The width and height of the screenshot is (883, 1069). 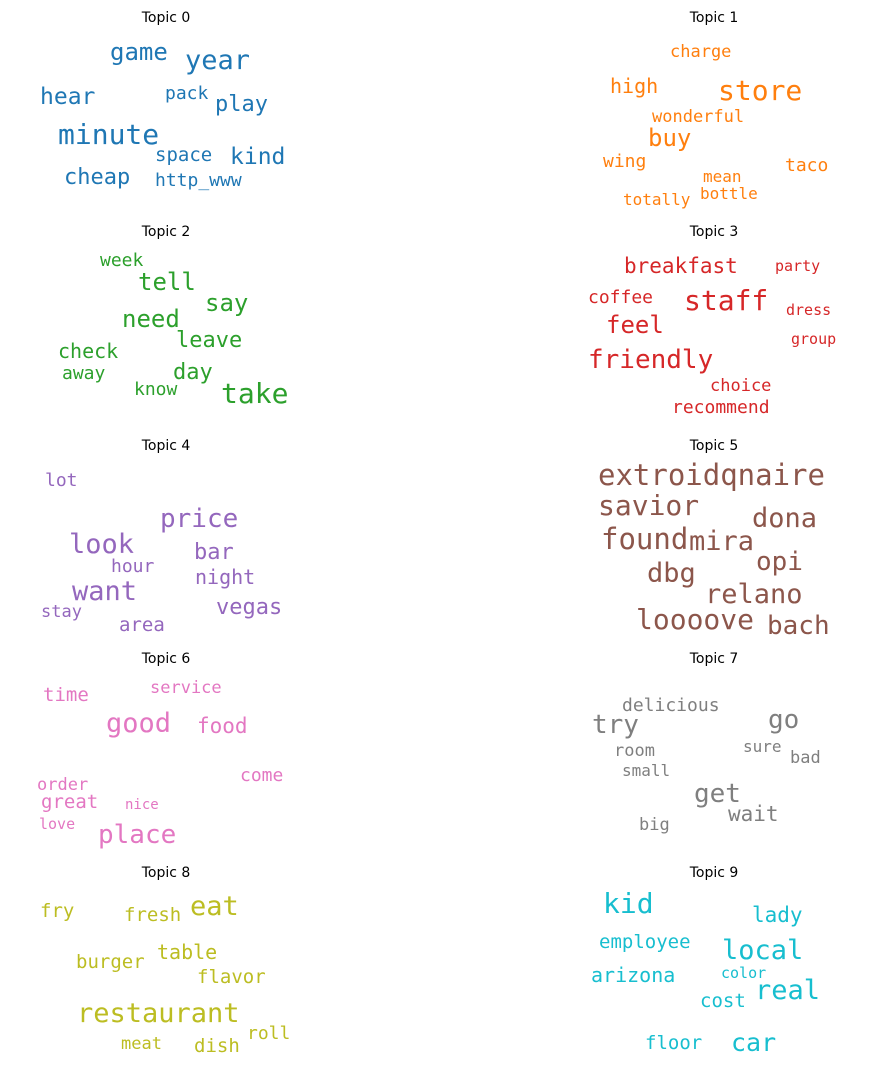 I want to click on word-4-9: area, so click(x=142, y=625).